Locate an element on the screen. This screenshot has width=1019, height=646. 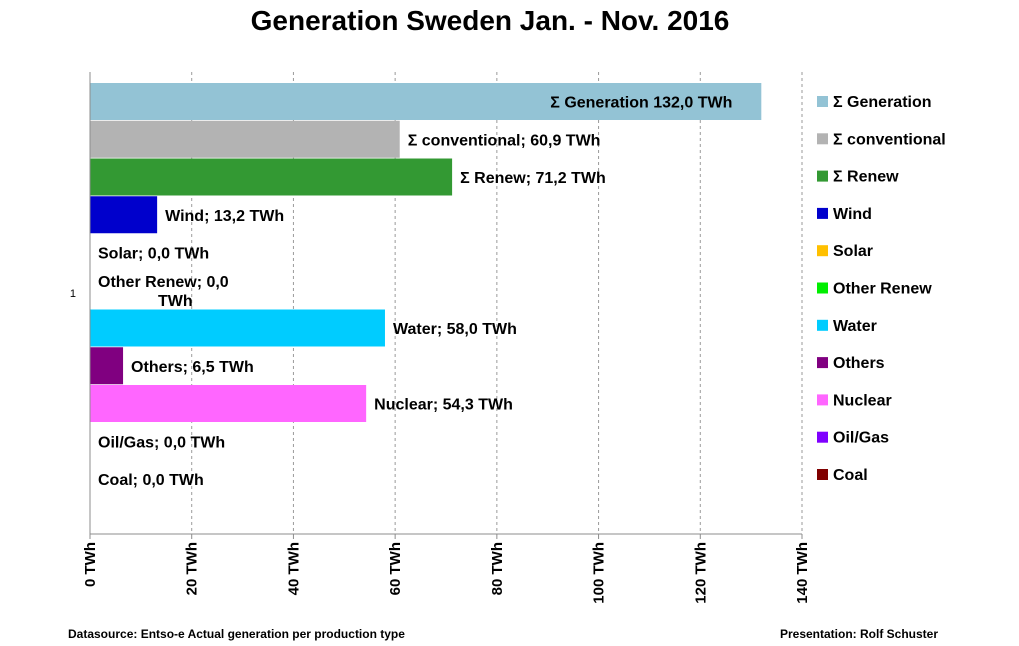
legend-label: Oil/Gas is located at coordinates (861, 438).